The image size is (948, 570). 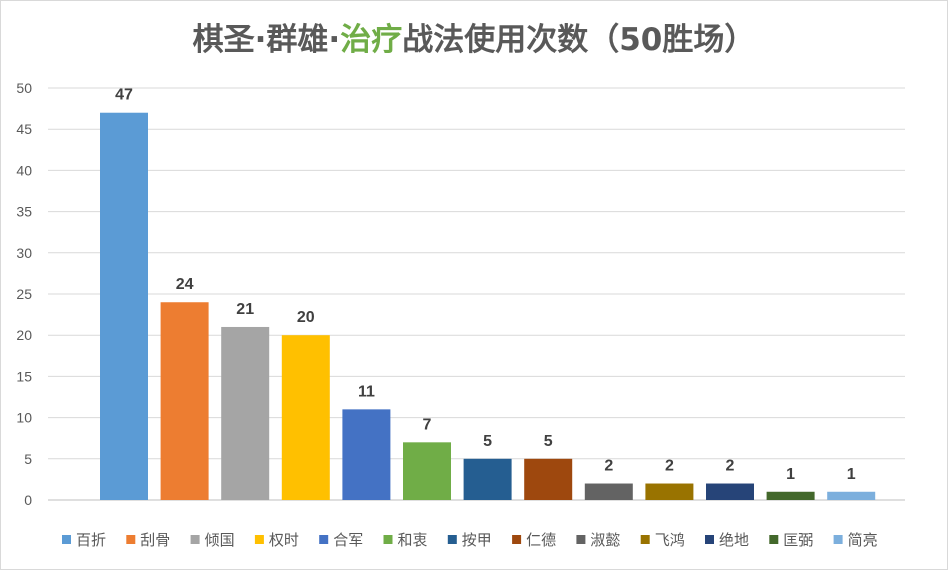 I want to click on y-axis: 0 5 10 15 20 25 30 35 40 45 50, so click(x=24, y=294).